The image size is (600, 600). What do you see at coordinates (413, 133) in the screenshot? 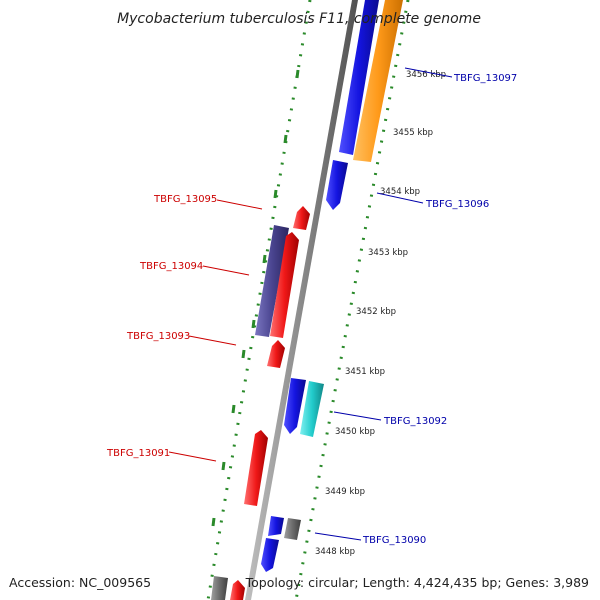
I see `tick-label: 3455 kbp` at bounding box center [413, 133].